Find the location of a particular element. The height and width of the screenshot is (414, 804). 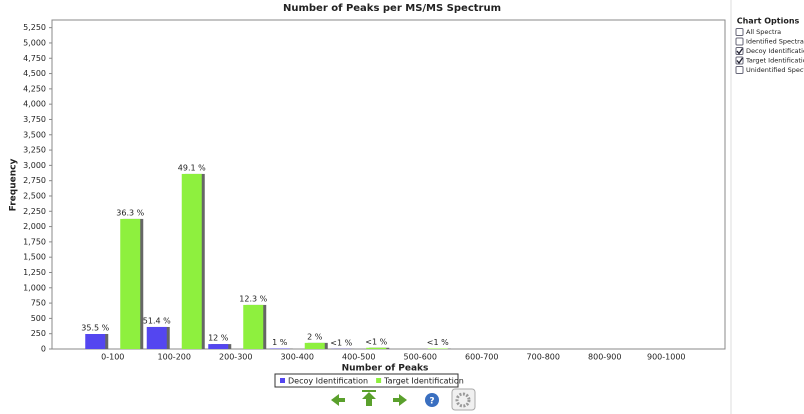

y-tick-label: 250 is located at coordinates (38, 333).